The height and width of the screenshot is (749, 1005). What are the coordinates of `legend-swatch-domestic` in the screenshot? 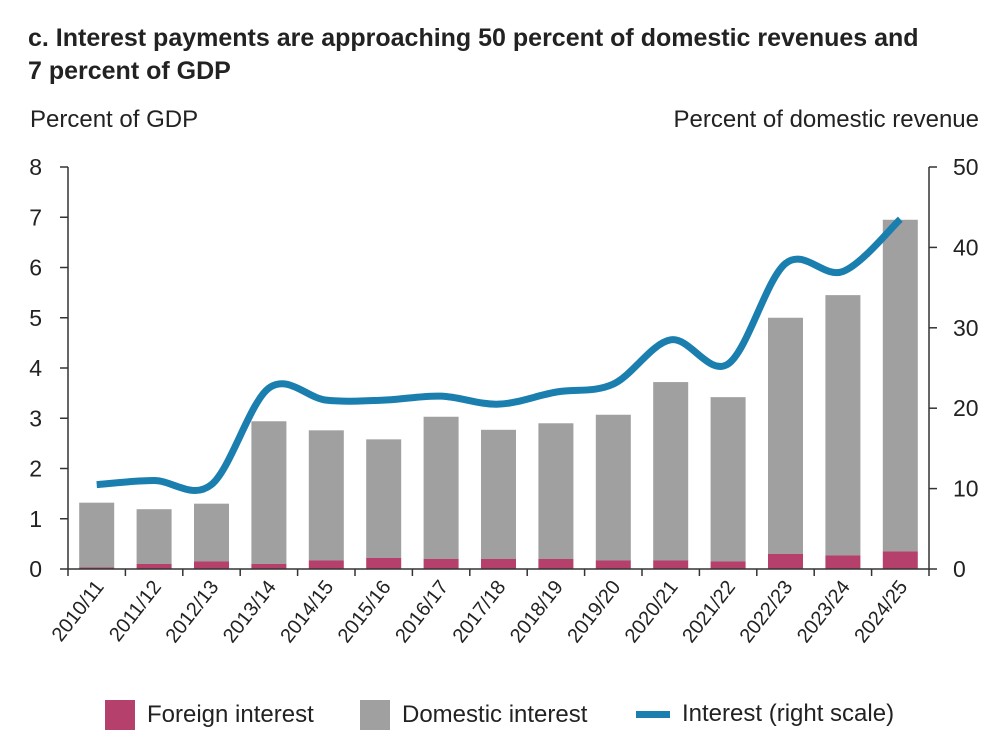 It's located at (375, 715).